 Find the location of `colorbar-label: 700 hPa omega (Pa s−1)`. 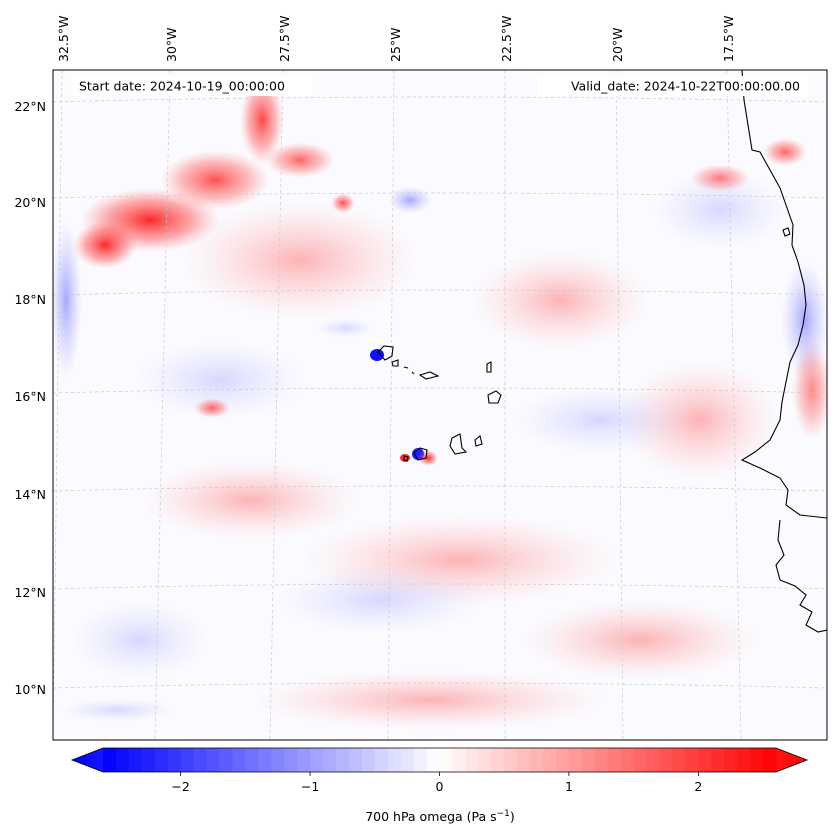

colorbar-label: 700 hPa omega (Pa s−1) is located at coordinates (440, 816).